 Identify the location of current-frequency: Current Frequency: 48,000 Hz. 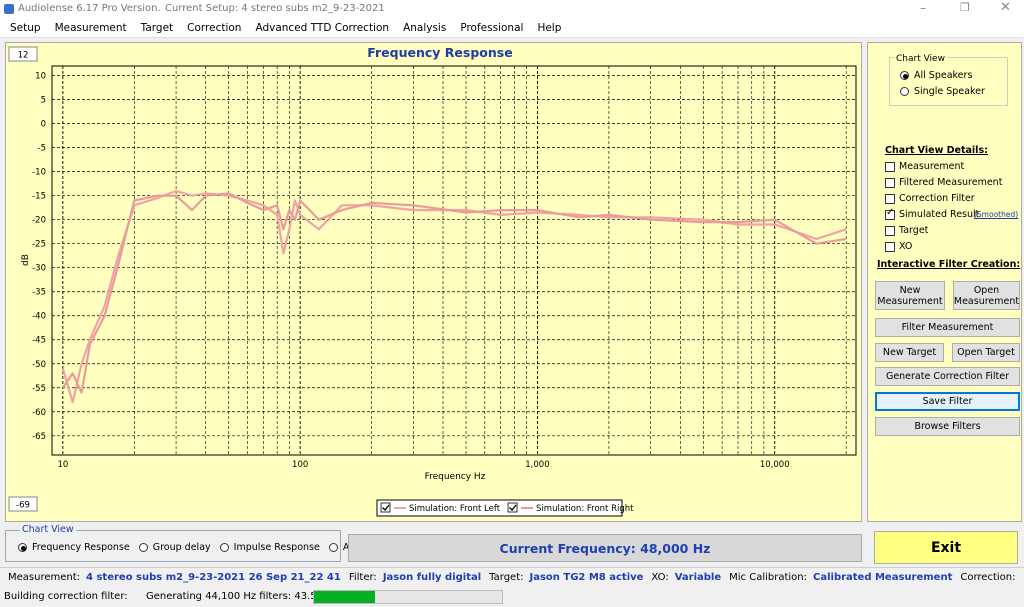
(605, 548).